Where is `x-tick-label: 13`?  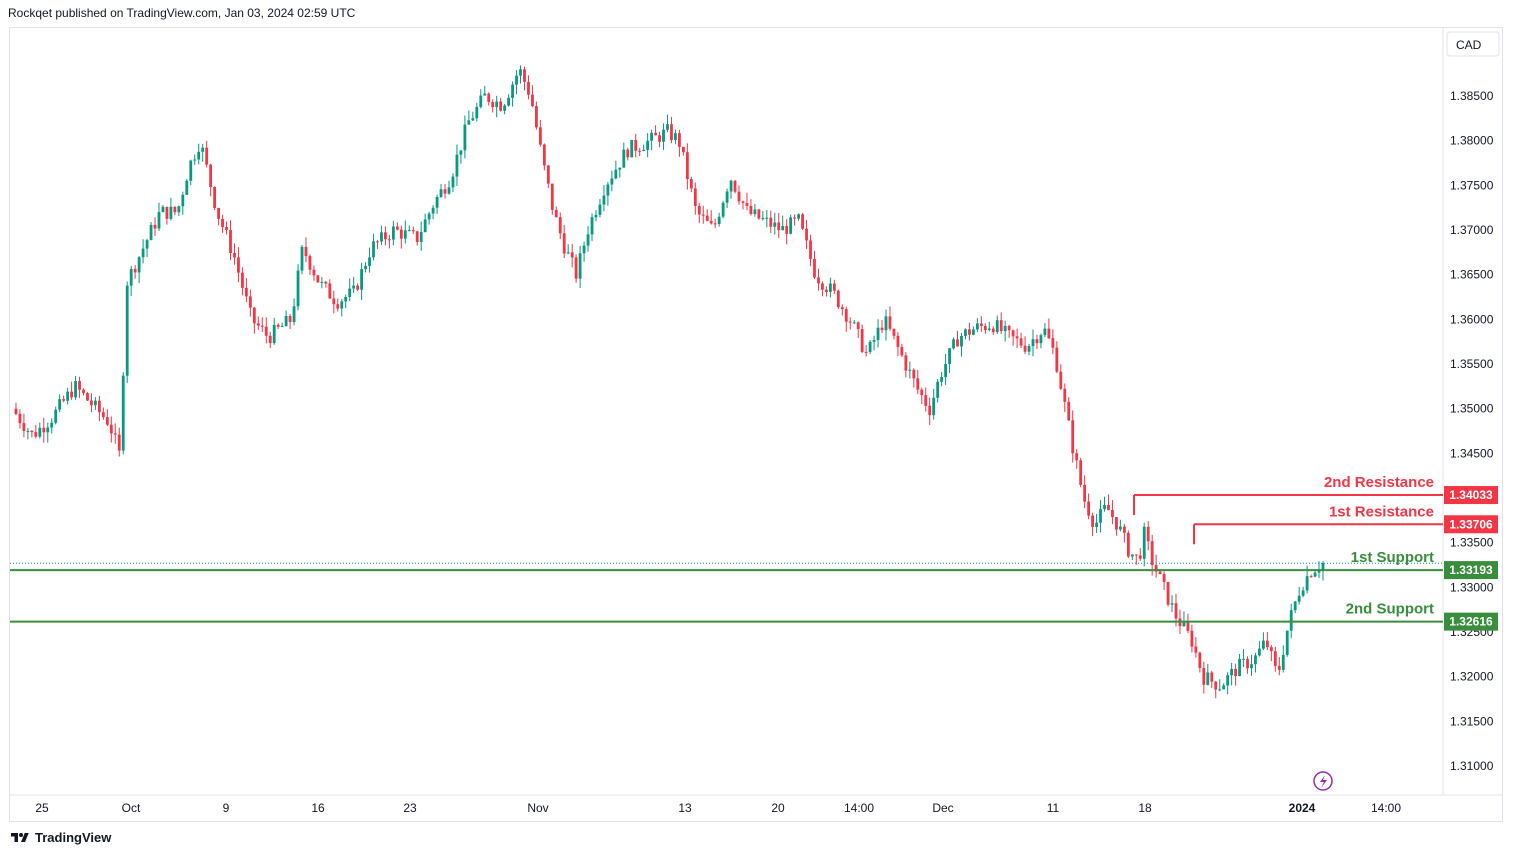 x-tick-label: 13 is located at coordinates (685, 808).